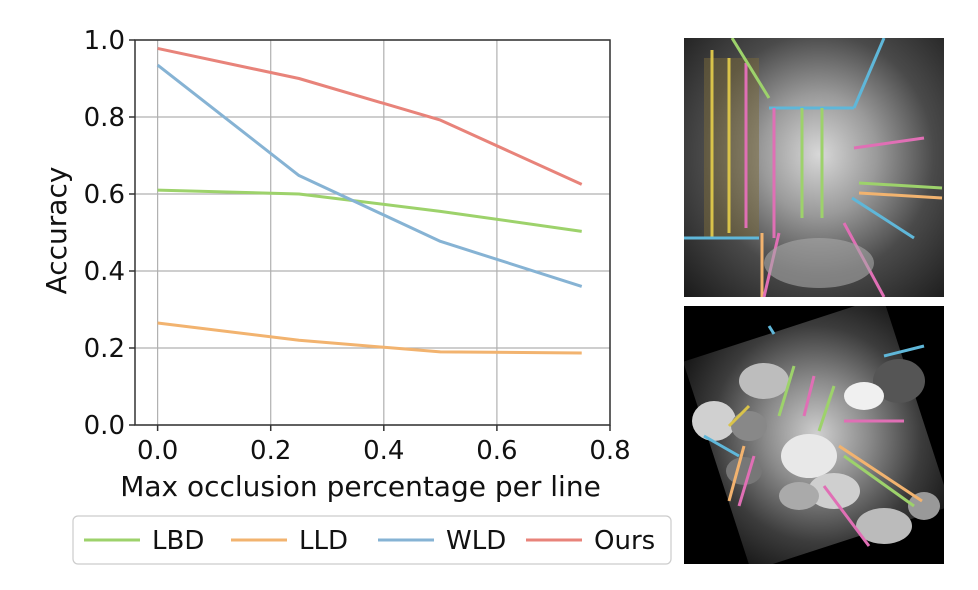  What do you see at coordinates (104, 118) in the screenshot?
I see `y-tick-label: 0.8` at bounding box center [104, 118].